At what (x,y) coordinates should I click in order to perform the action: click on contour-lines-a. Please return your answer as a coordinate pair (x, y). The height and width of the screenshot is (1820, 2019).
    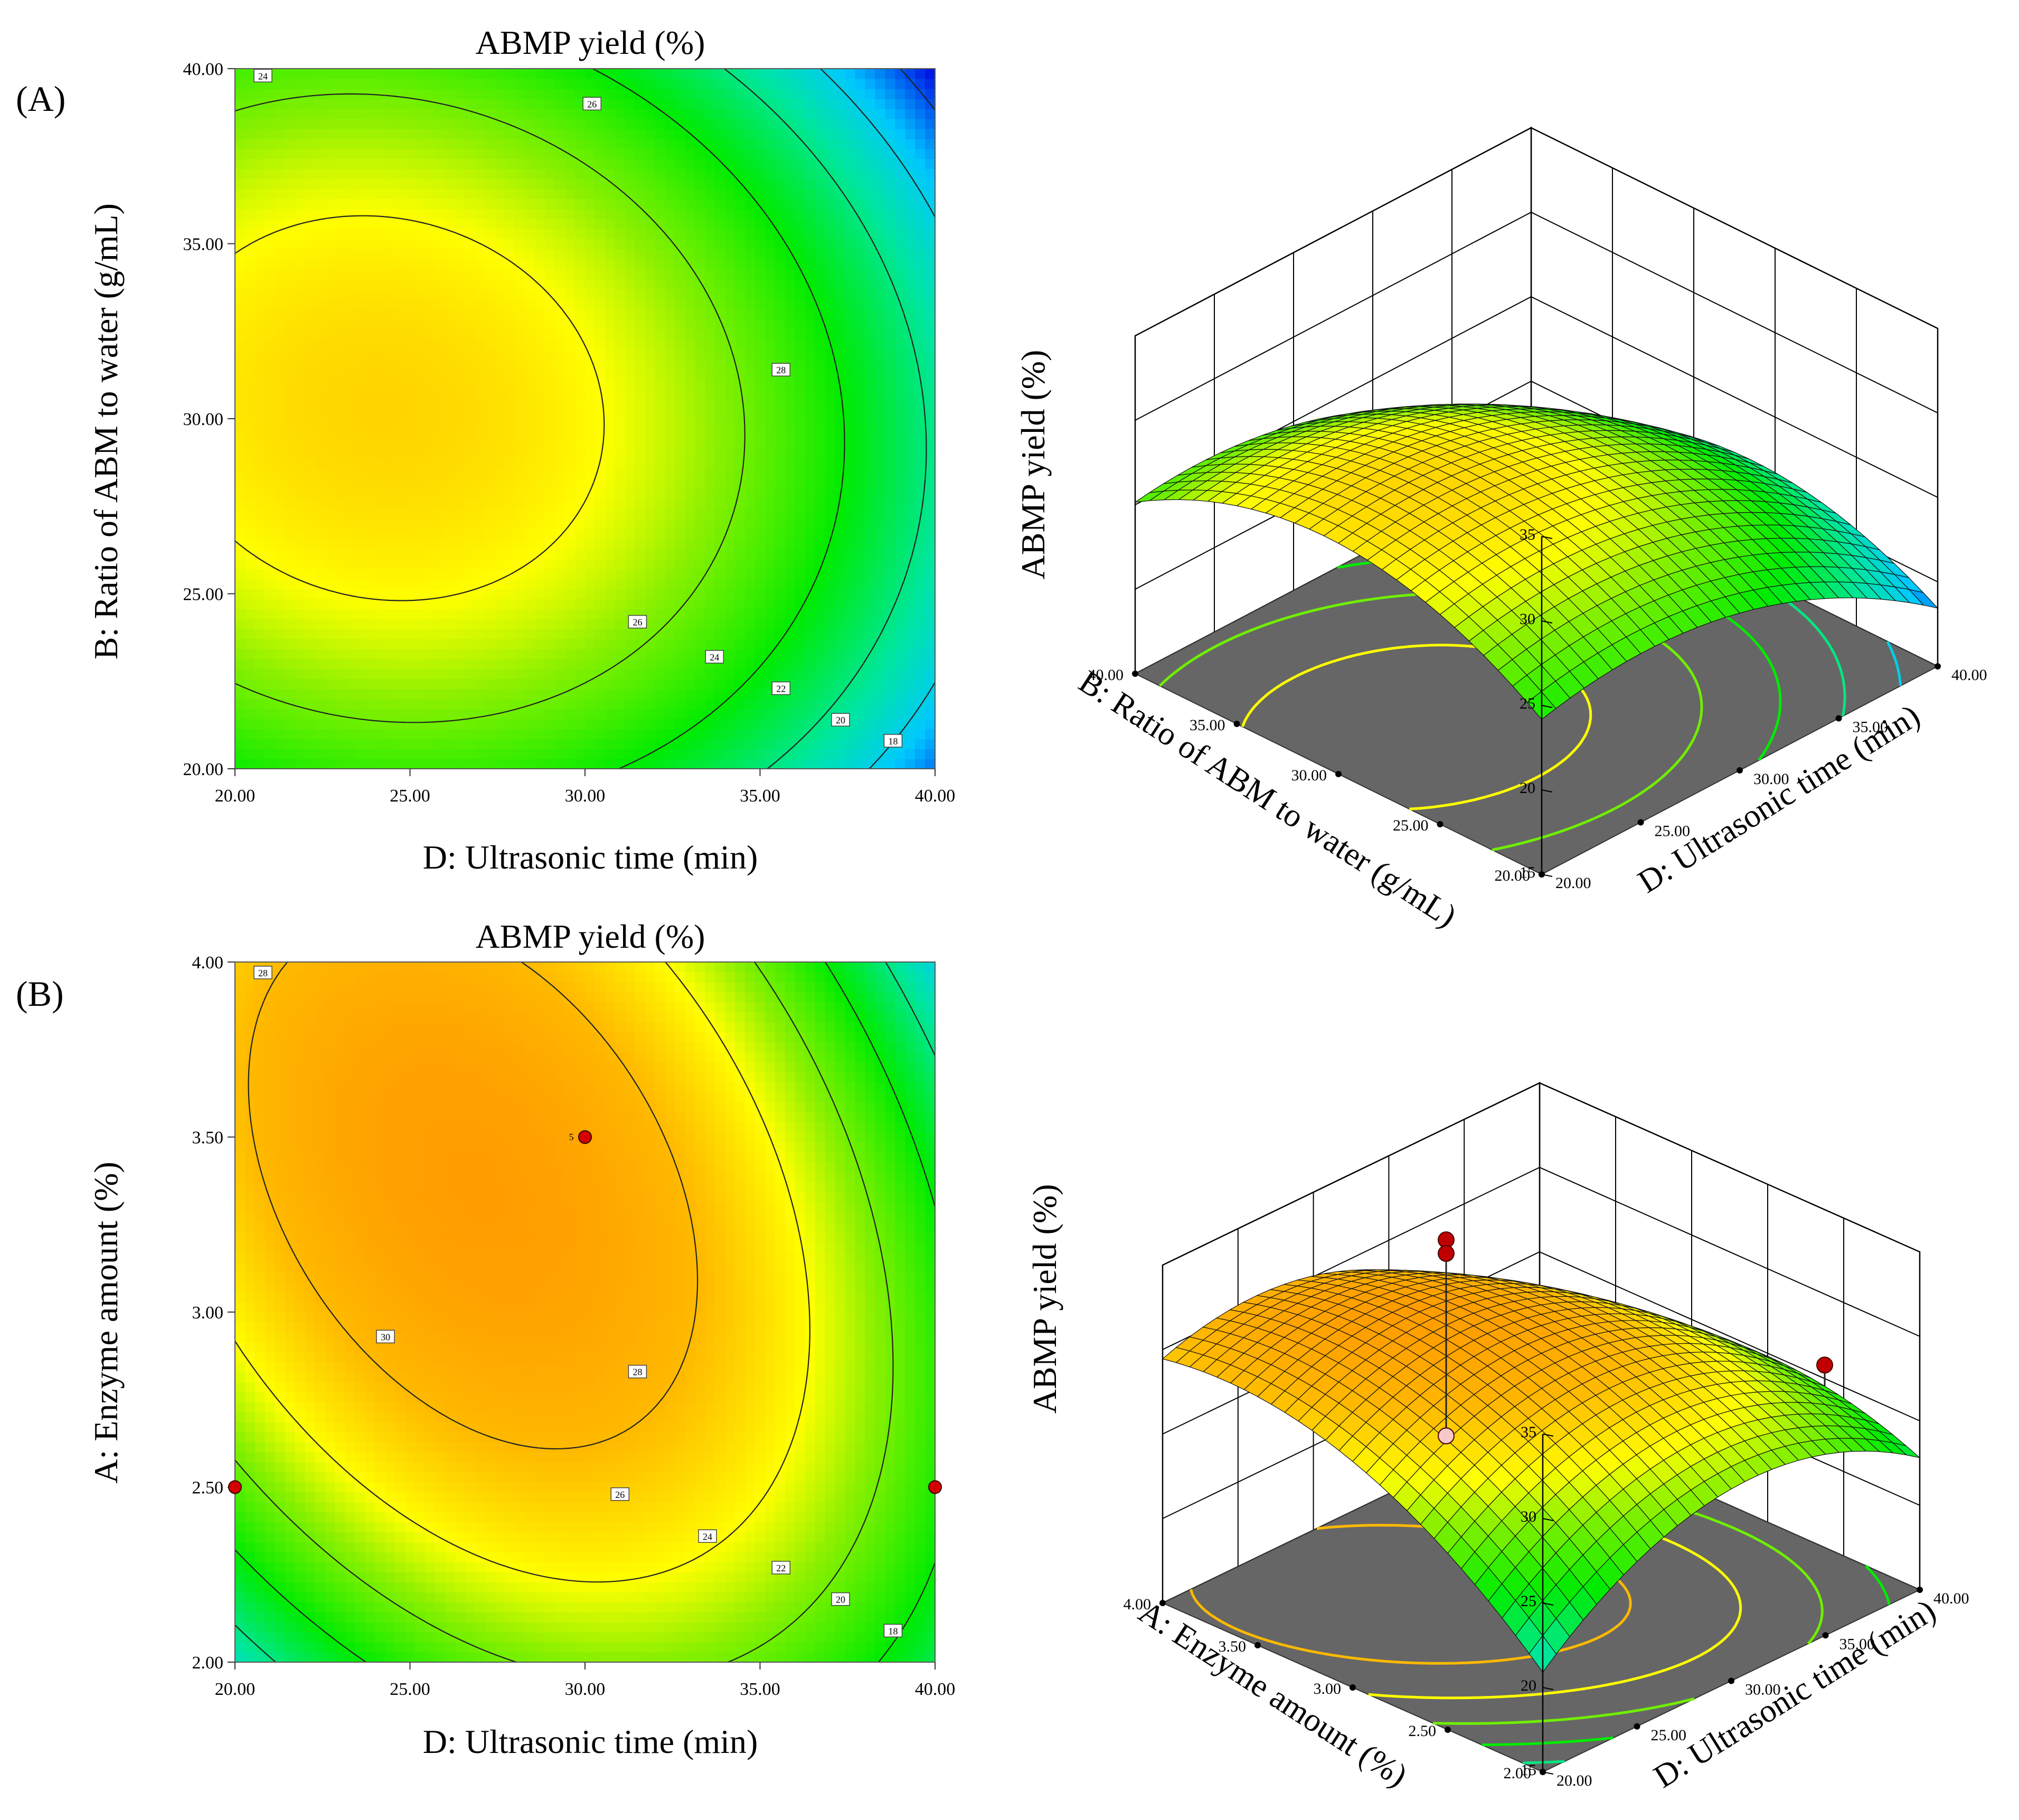
    Looking at the image, I should click on (585, 419).